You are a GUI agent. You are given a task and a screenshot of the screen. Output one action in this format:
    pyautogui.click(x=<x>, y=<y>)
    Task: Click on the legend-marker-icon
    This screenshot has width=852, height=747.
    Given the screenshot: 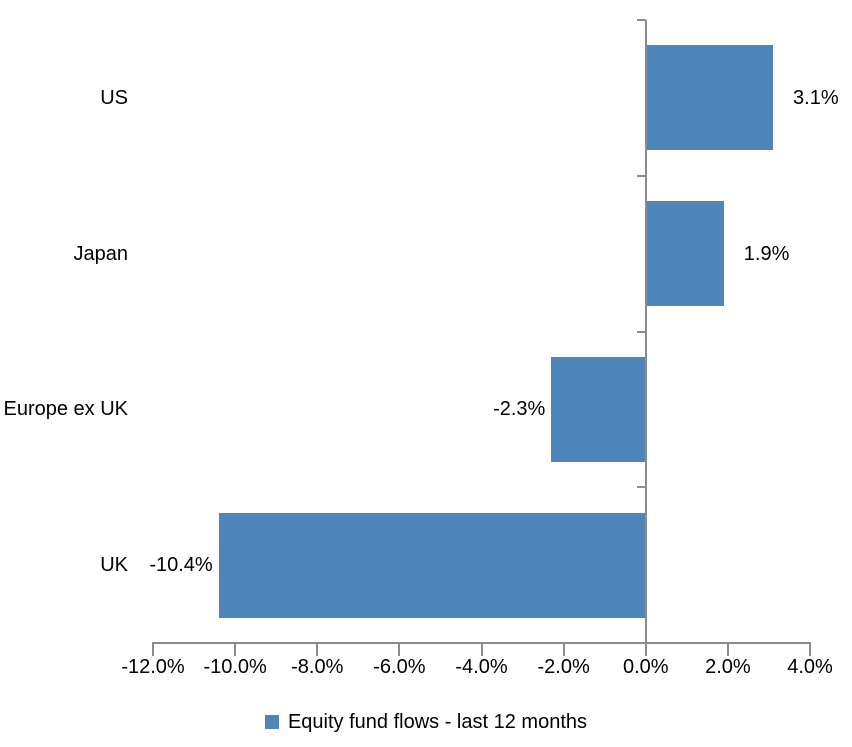 What is the action you would take?
    pyautogui.click(x=271, y=722)
    